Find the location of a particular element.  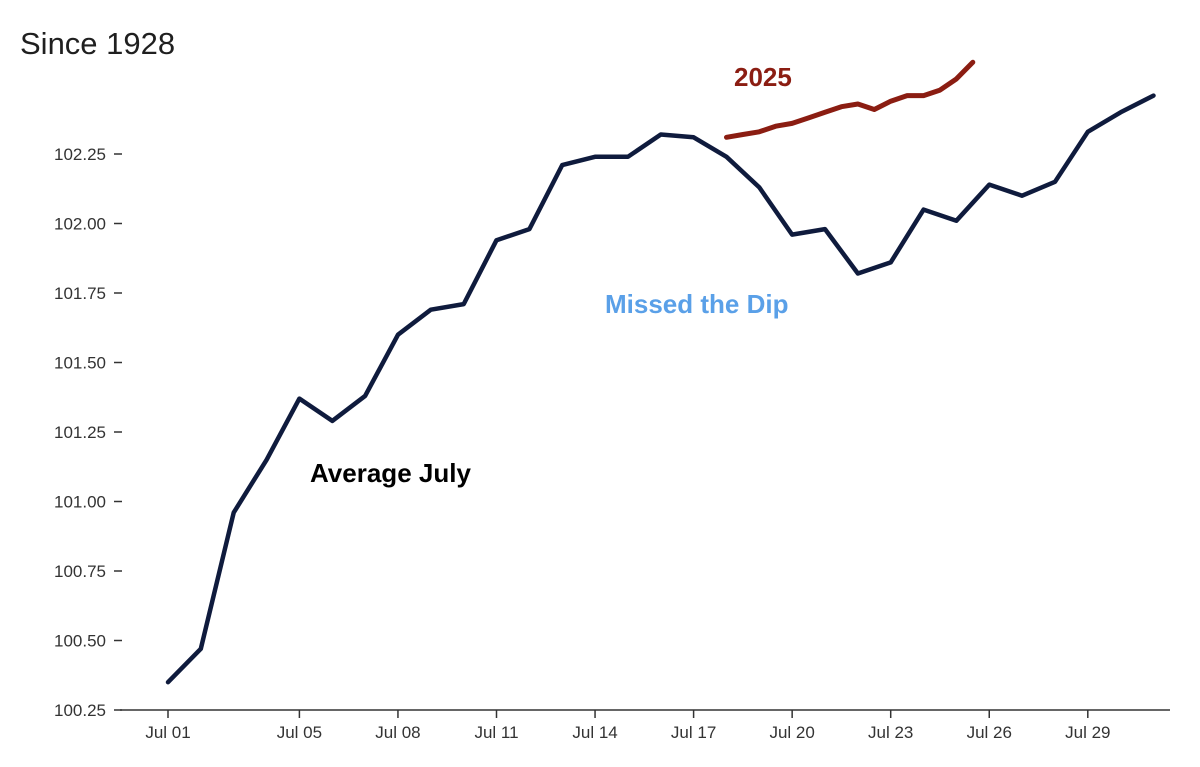

series-line-2025 is located at coordinates (850, 99).